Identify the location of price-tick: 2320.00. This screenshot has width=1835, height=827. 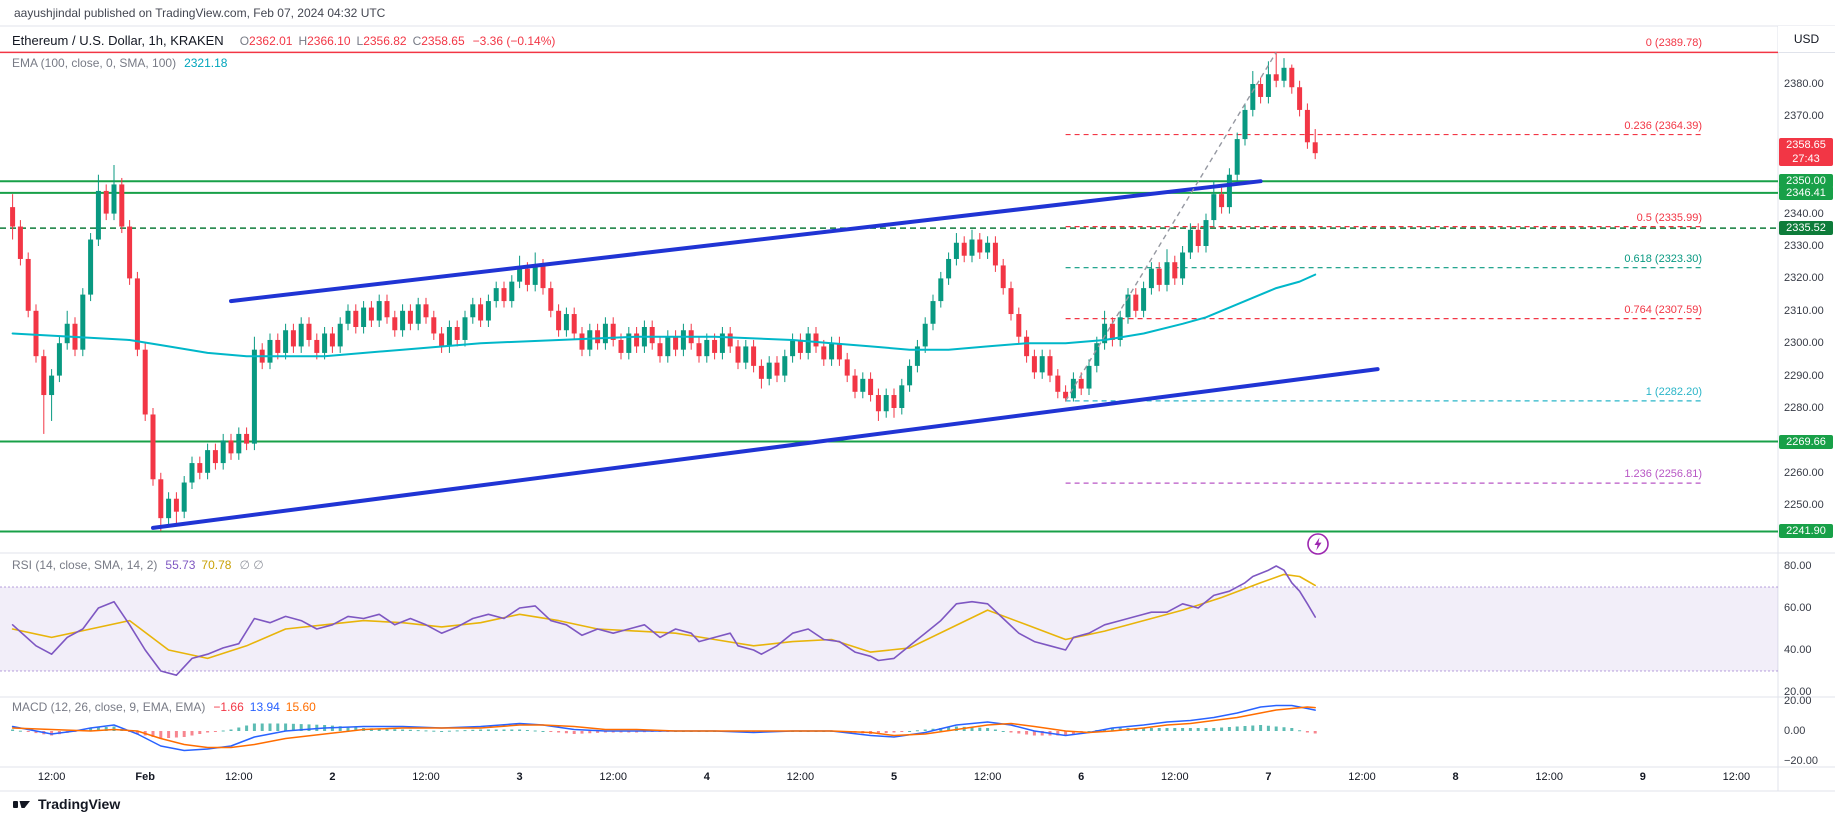
(1804, 278).